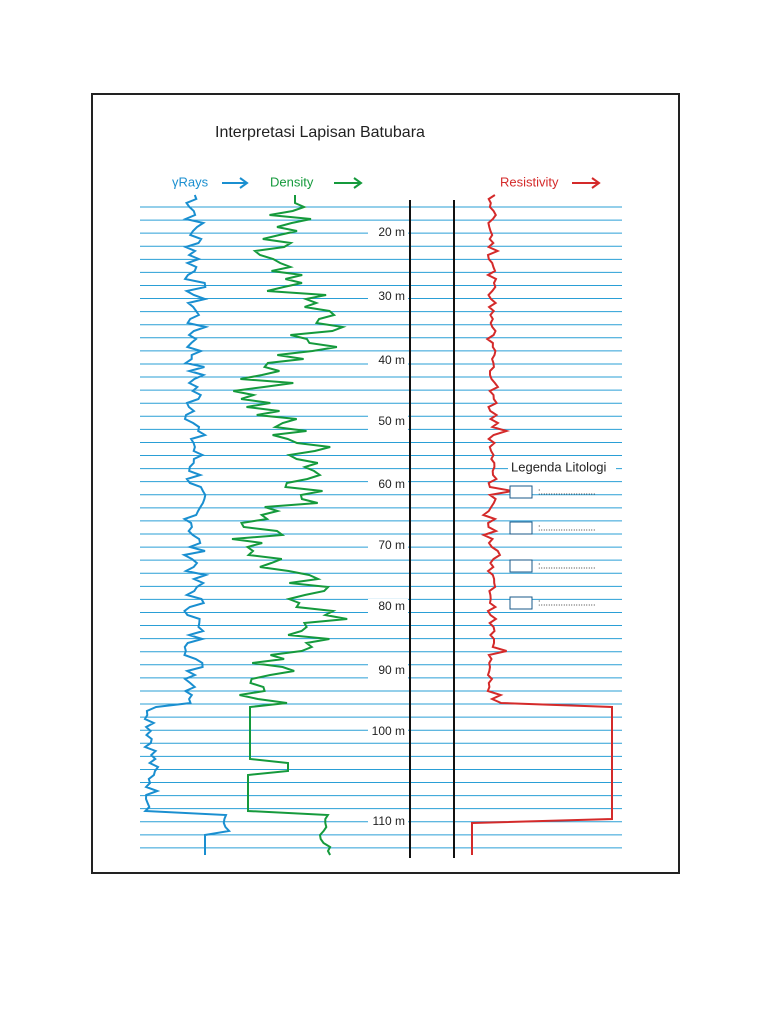 This screenshot has width=768, height=1029. What do you see at coordinates (391, 232) in the screenshot?
I see `depth-label: 20 m` at bounding box center [391, 232].